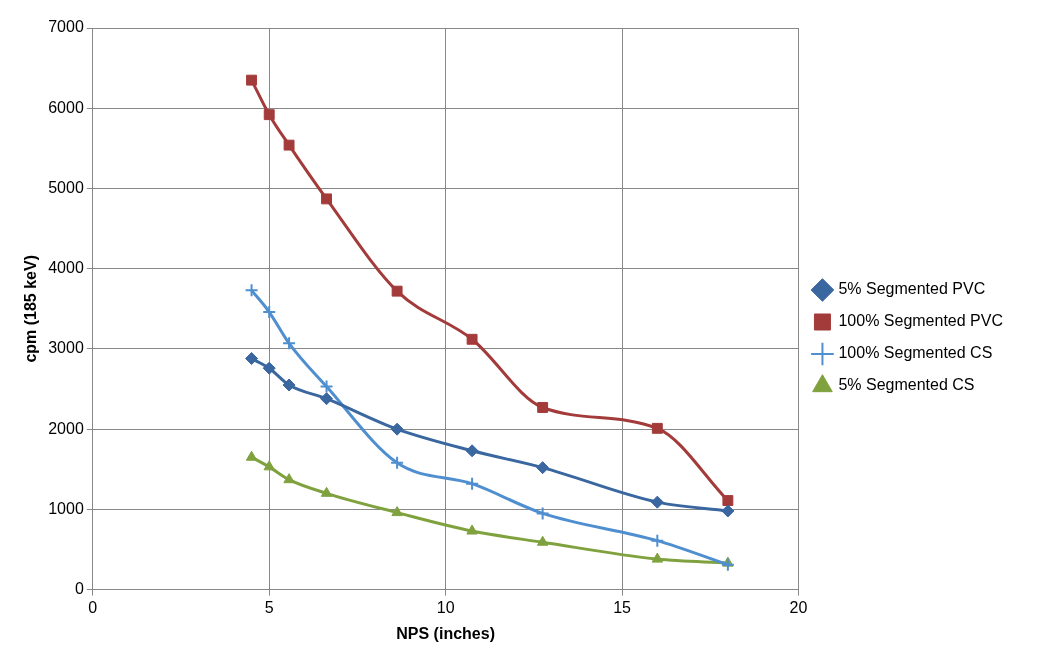 Image resolution: width=1045 pixels, height=667 pixels. What do you see at coordinates (93, 607) in the screenshot?
I see `x-tick-label: 0` at bounding box center [93, 607].